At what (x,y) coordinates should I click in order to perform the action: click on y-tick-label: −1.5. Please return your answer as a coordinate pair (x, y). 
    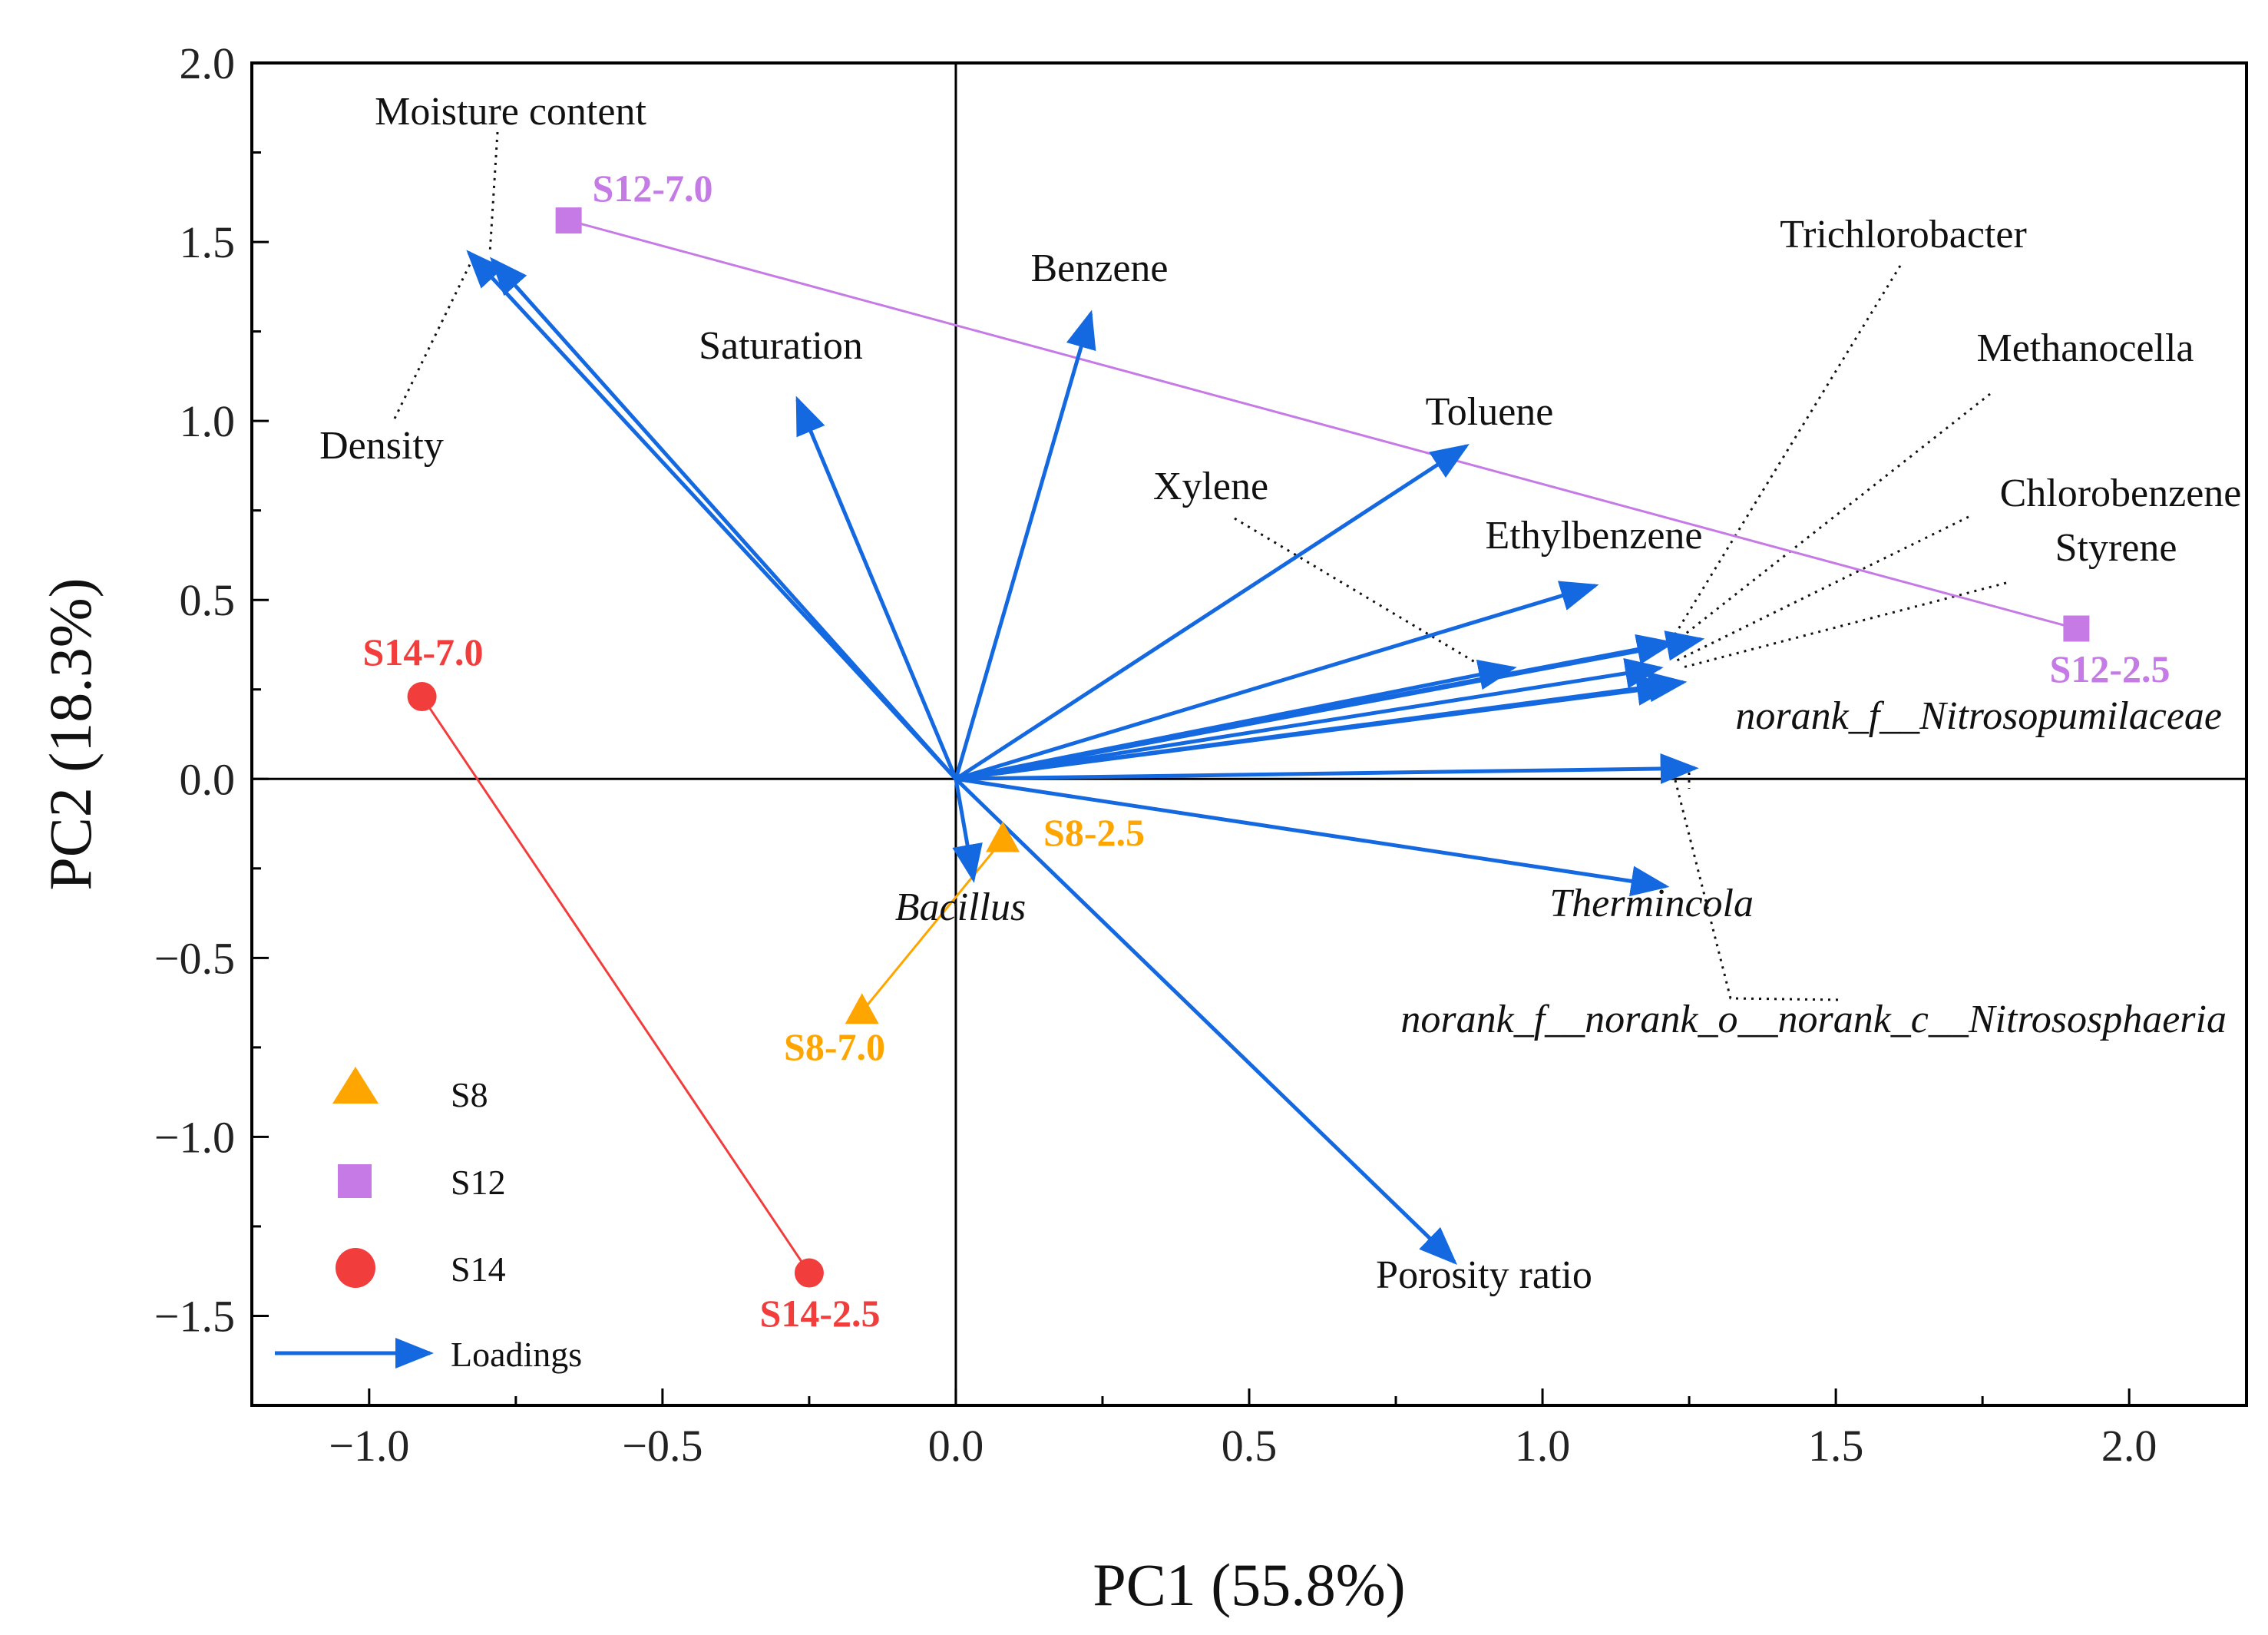
    Looking at the image, I should click on (195, 1316).